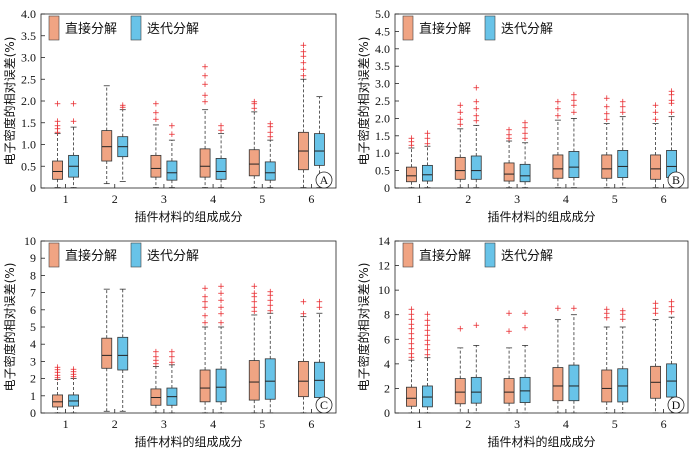  I want to click on box-direct-4: +++++, so click(205, 125).